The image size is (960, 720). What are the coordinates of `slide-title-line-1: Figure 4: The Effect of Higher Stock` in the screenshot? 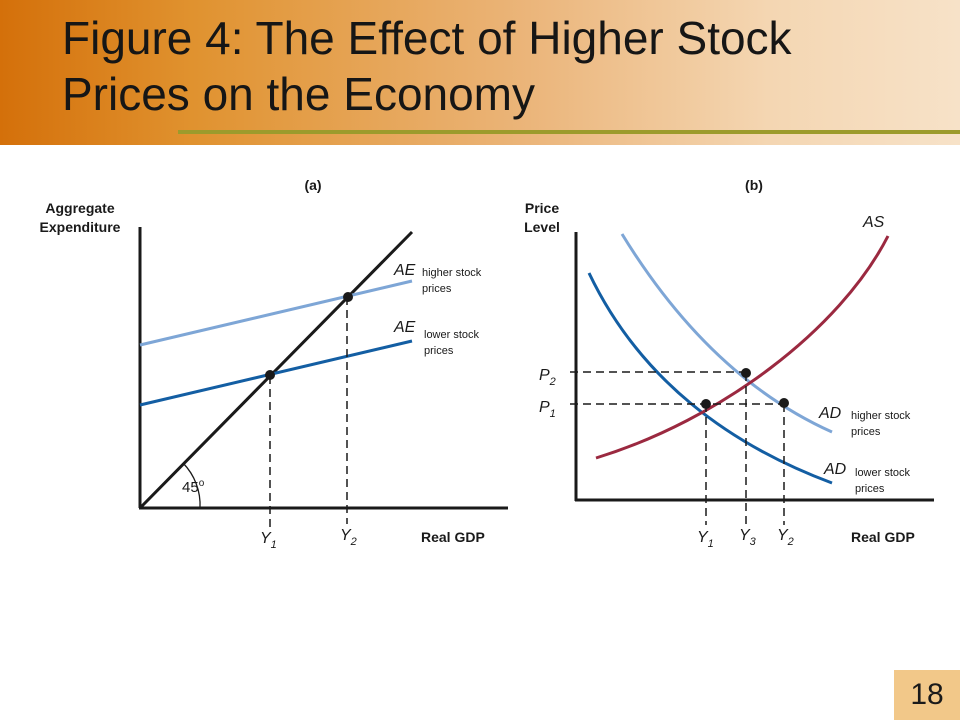 It's located at (427, 38).